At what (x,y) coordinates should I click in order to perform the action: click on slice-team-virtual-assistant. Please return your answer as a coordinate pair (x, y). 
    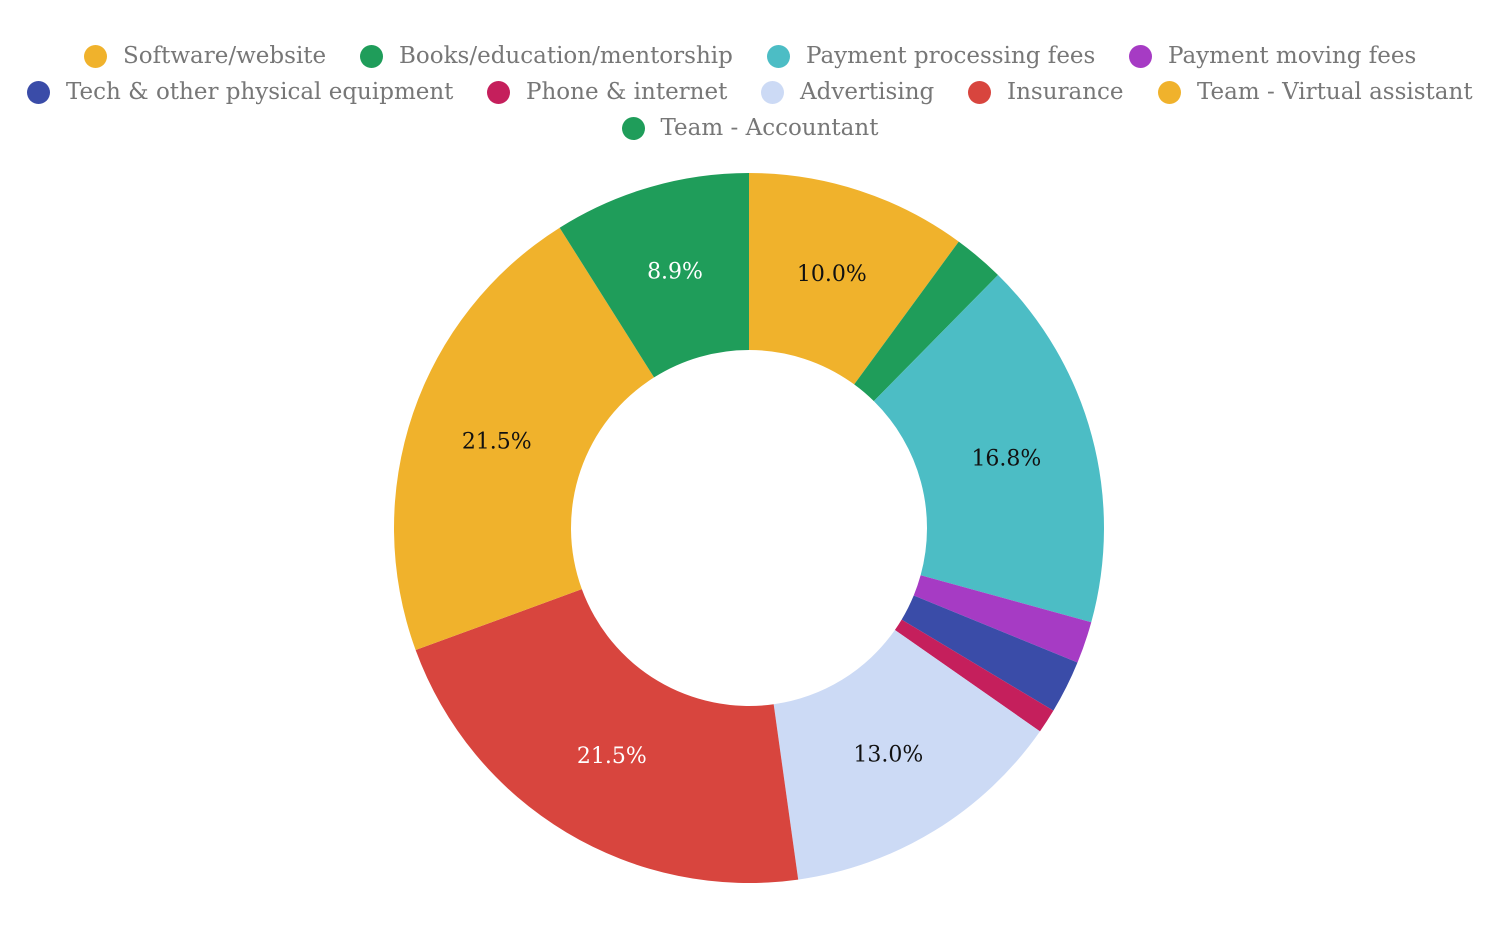
    Looking at the image, I should click on (524, 439).